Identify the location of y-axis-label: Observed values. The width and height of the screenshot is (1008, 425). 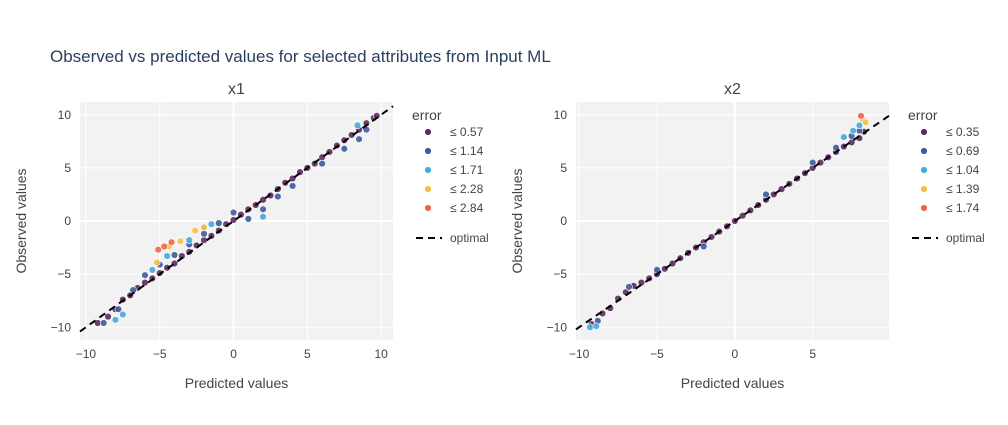
(21, 220).